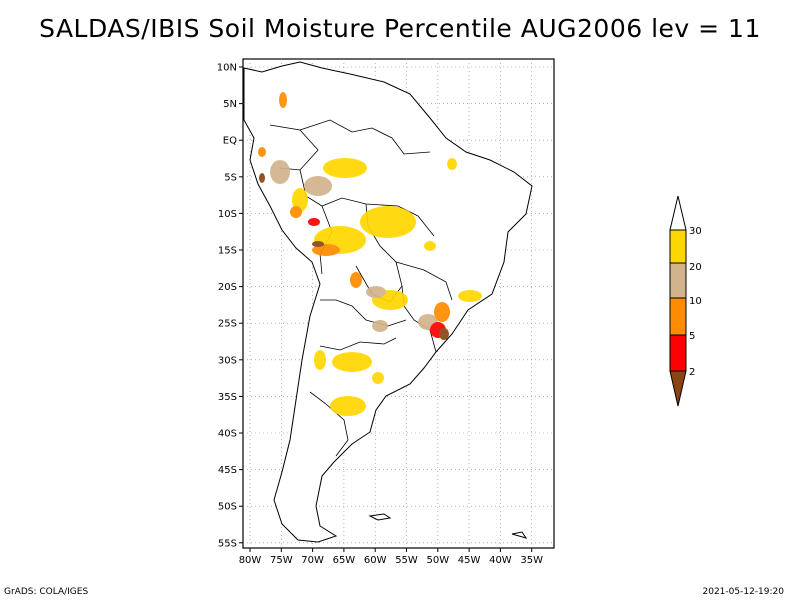  Describe the element at coordinates (230, 306) in the screenshot. I see `latitude-ticks: 10N 5N EQ 5S 10S 15S 20S 25S 30S 35S 40S 45S 50S 55S` at that location.